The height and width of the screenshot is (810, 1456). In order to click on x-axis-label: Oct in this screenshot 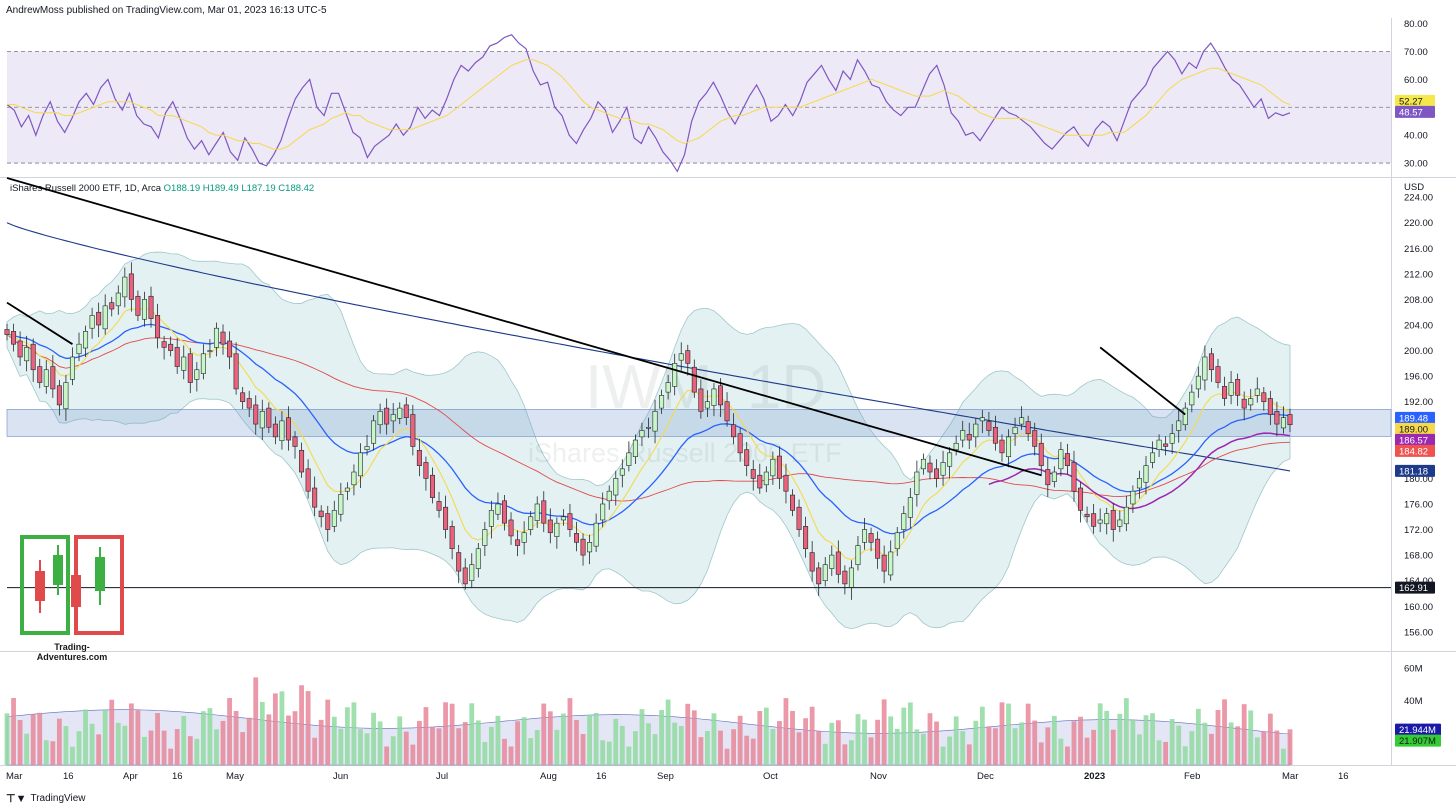, I will do `click(770, 776)`.